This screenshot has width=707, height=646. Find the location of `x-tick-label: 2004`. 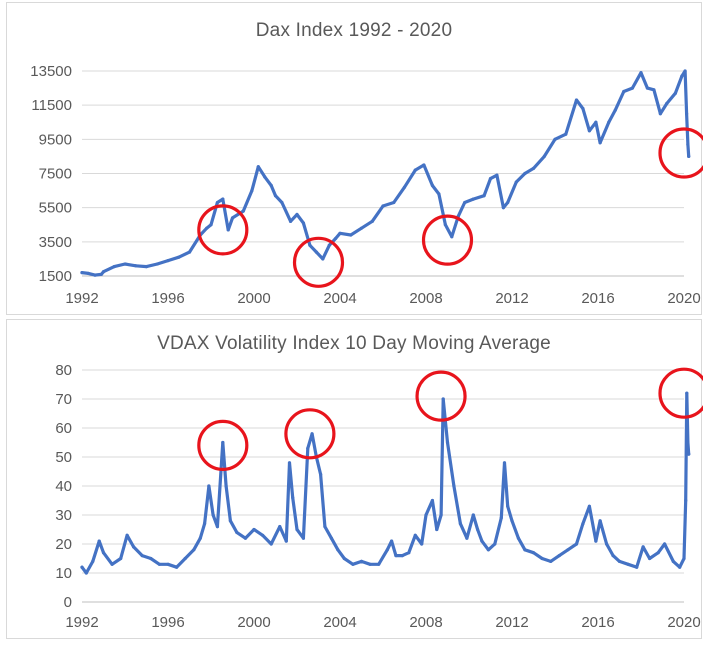

x-tick-label: 2004 is located at coordinates (339, 298).